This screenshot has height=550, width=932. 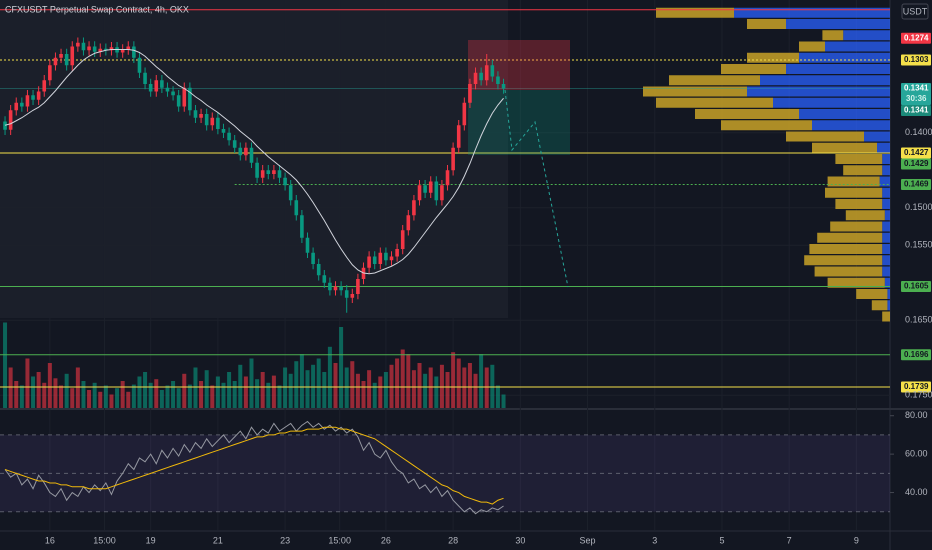 What do you see at coordinates (654, 540) in the screenshot?
I see `x-tick-label: 3` at bounding box center [654, 540].